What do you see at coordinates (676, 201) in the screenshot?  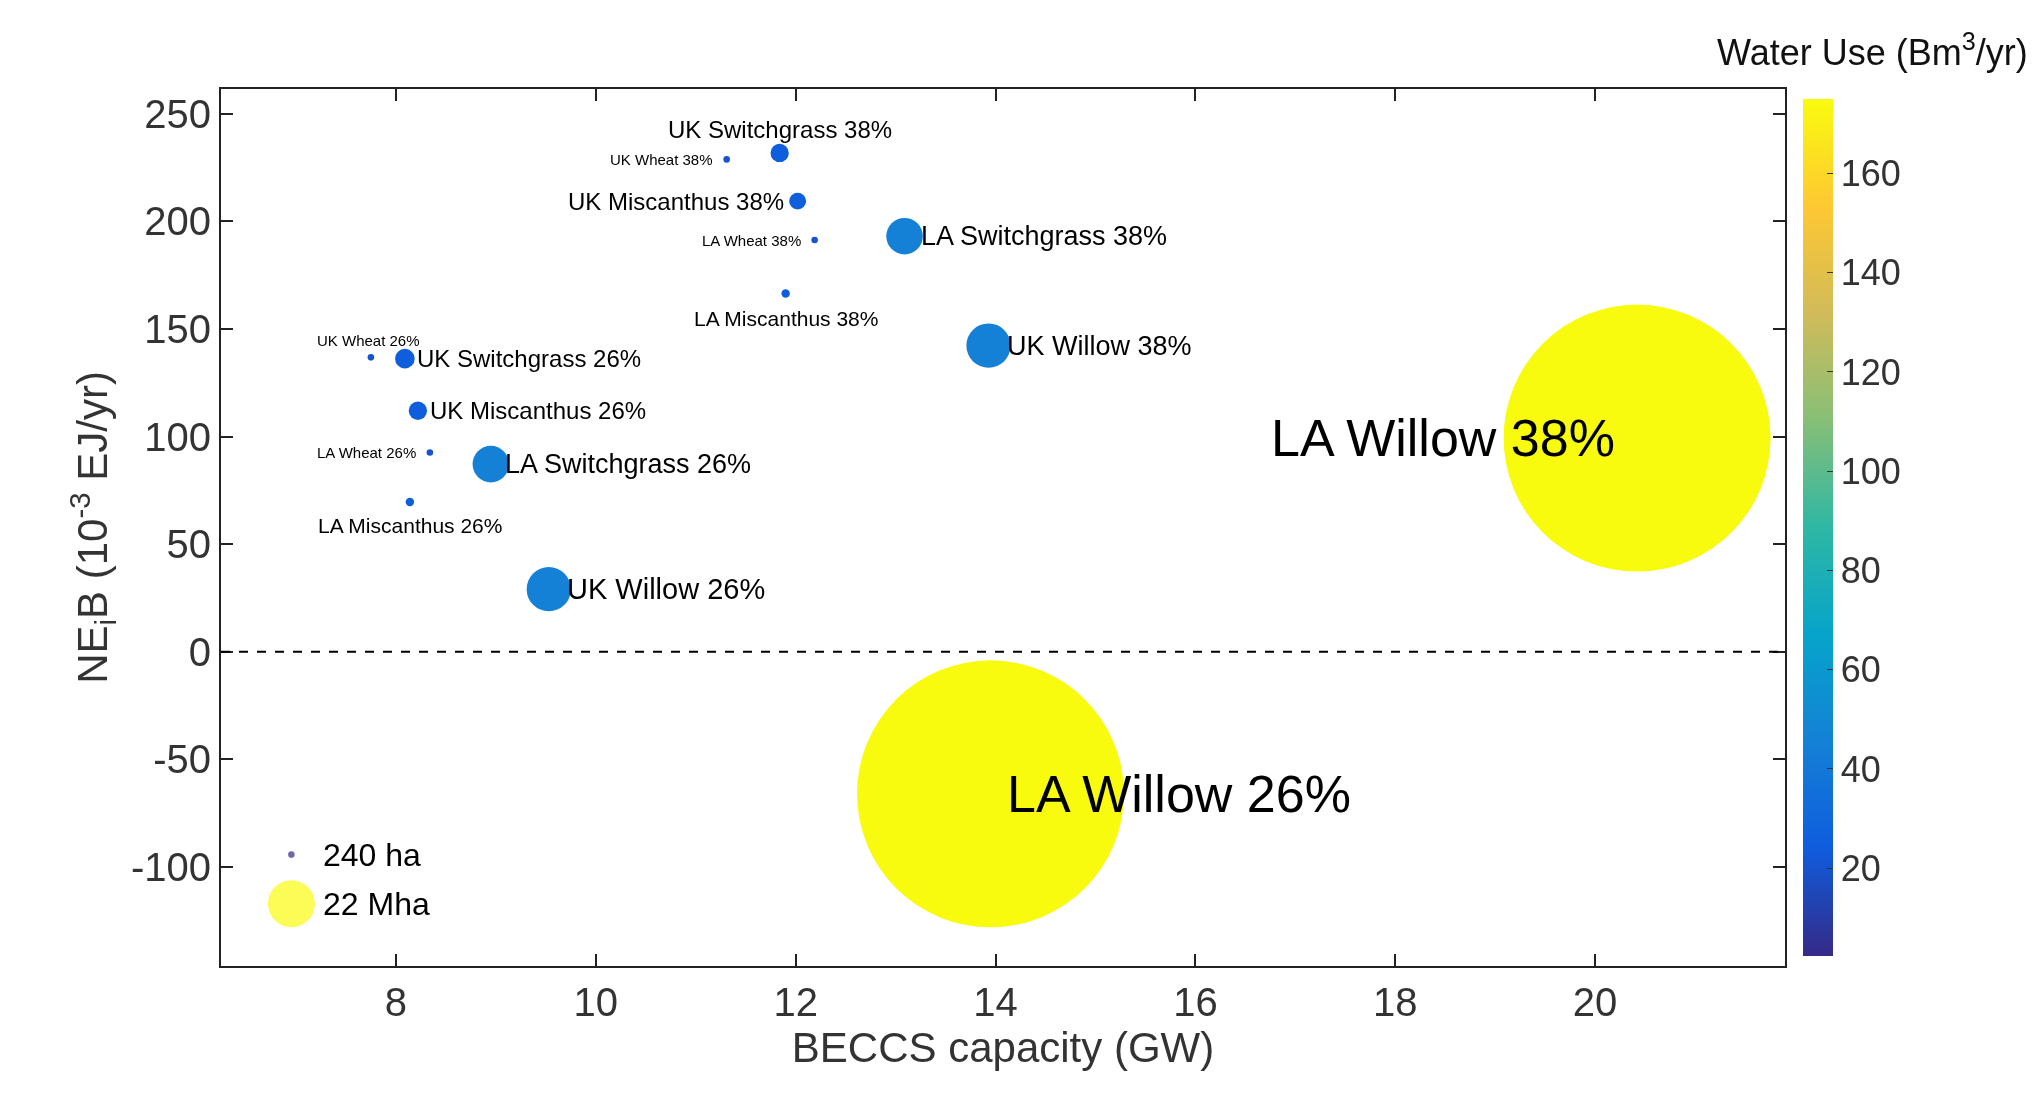 I see `series-label: UK Miscanthus 38%` at bounding box center [676, 201].